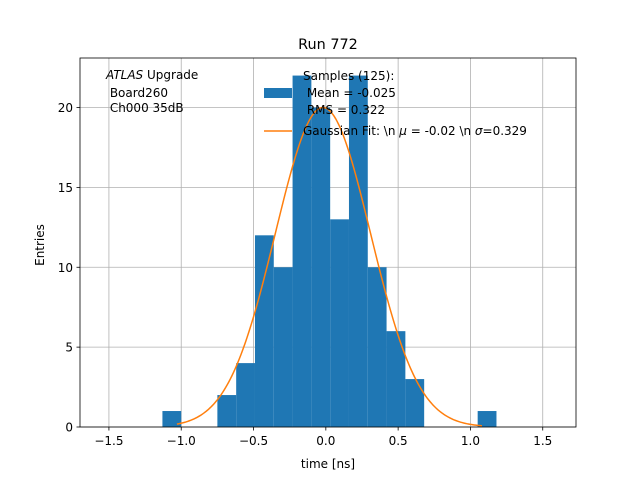 Image resolution: width=640 pixels, height=480 pixels. Describe the element at coordinates (328, 464) in the screenshot. I see `x-axis-label: time [ns]` at that location.